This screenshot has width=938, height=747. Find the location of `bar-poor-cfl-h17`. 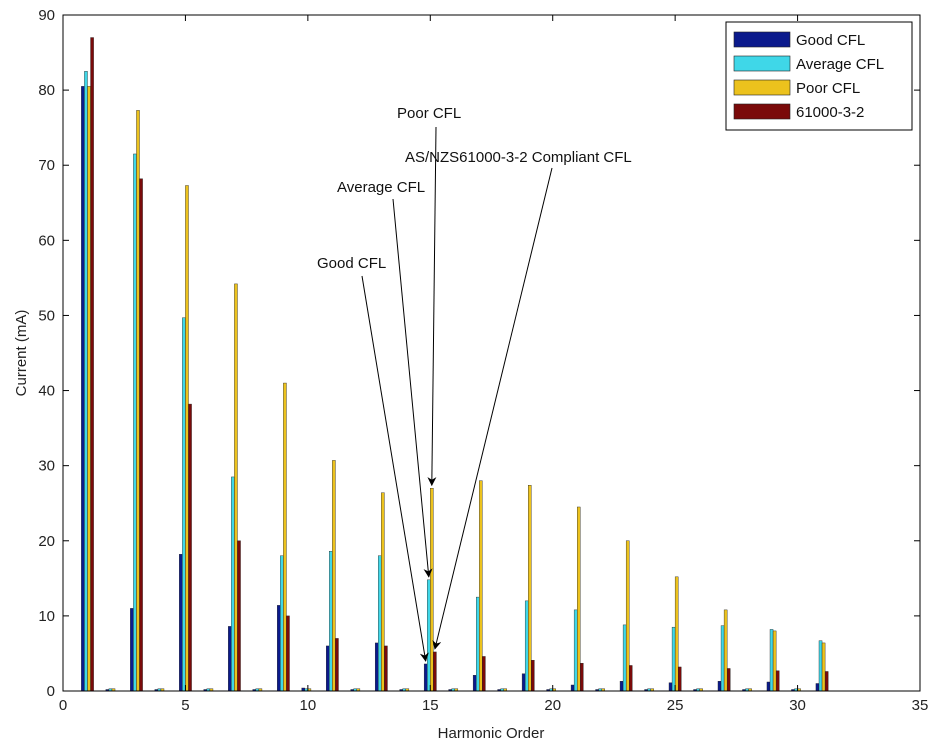

bar-poor-cfl-h17 is located at coordinates (481, 586).